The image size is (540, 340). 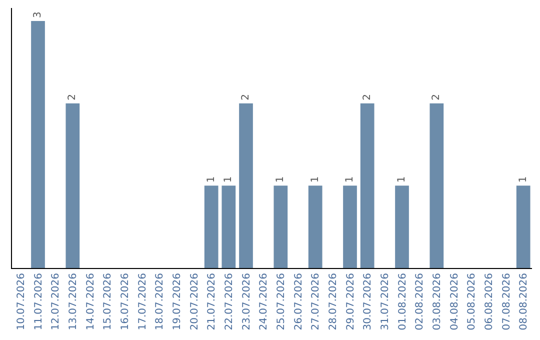 I want to click on x-tick-label: 30.07.2026, so click(x=368, y=301).